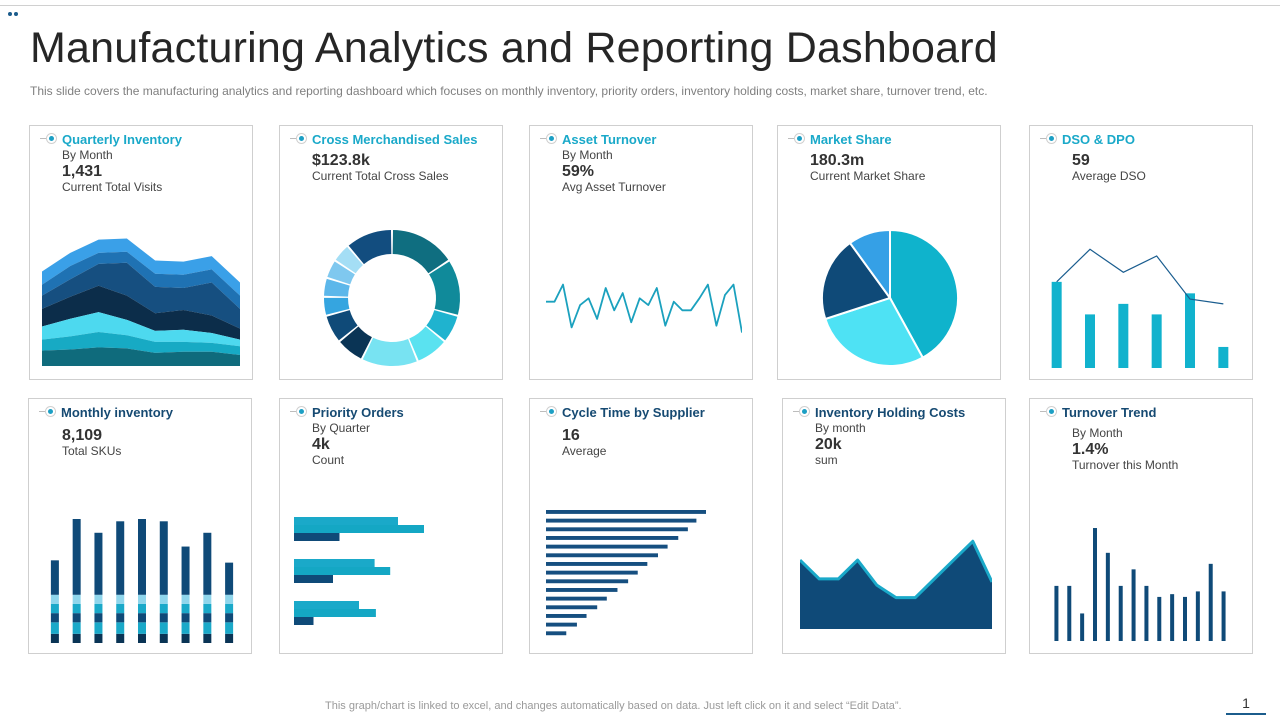 Image resolution: width=1280 pixels, height=720 pixels. I want to click on chart-quarterly-inventory, so click(141, 301).